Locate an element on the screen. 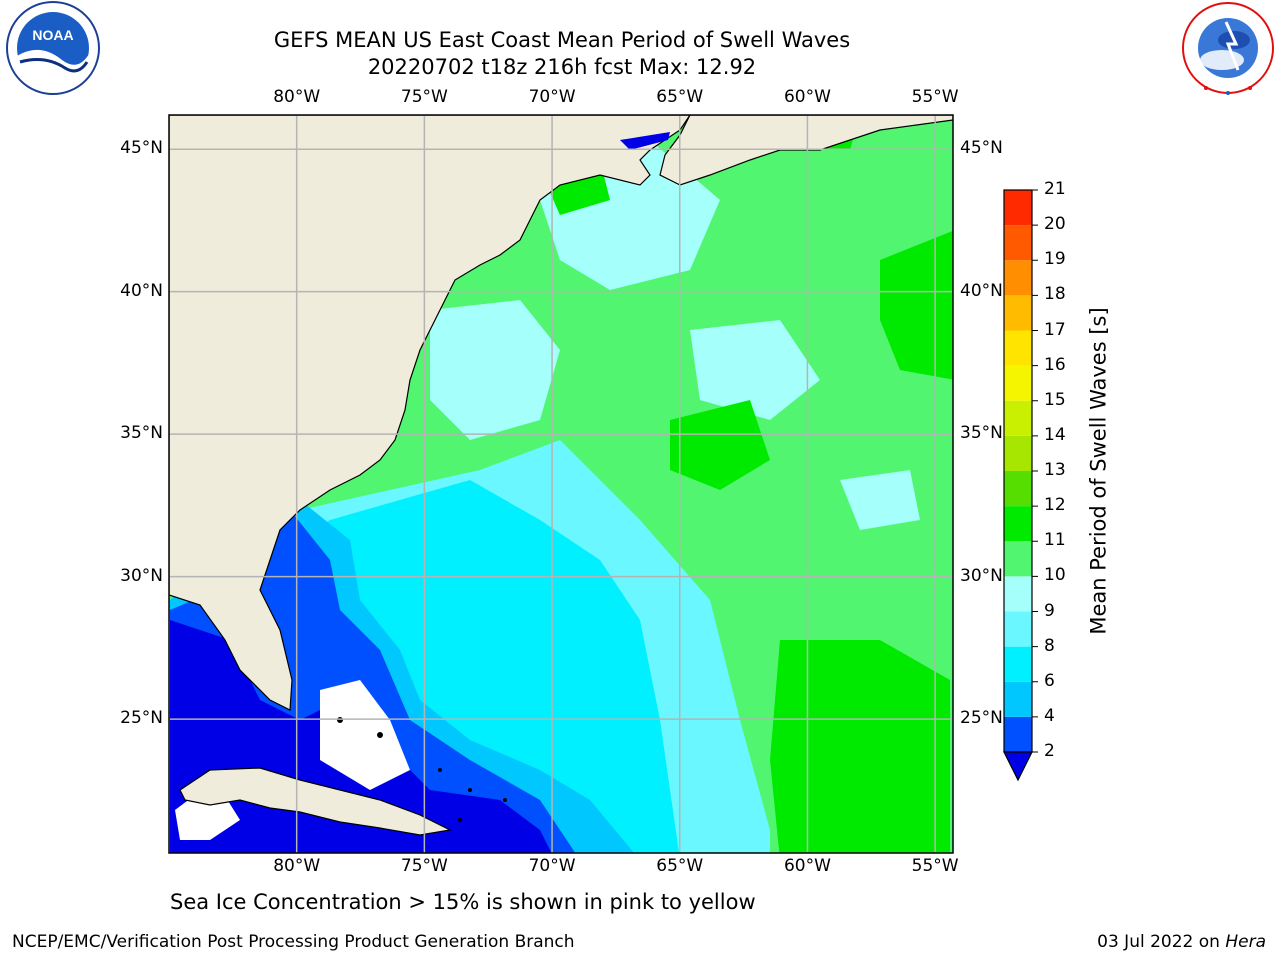  colorbar-tick-label: 4 is located at coordinates (1049, 715).